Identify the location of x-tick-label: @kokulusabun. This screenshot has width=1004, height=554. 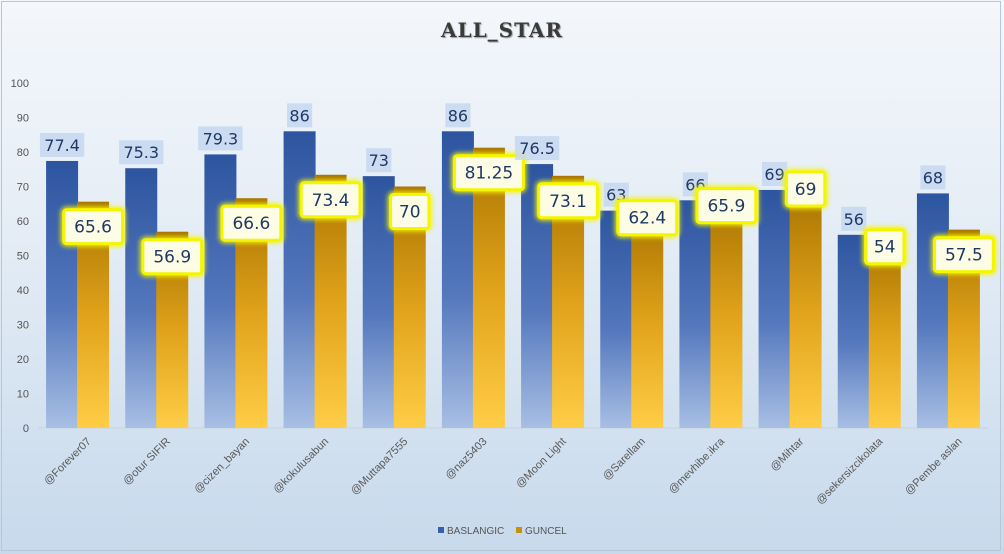
(301, 466).